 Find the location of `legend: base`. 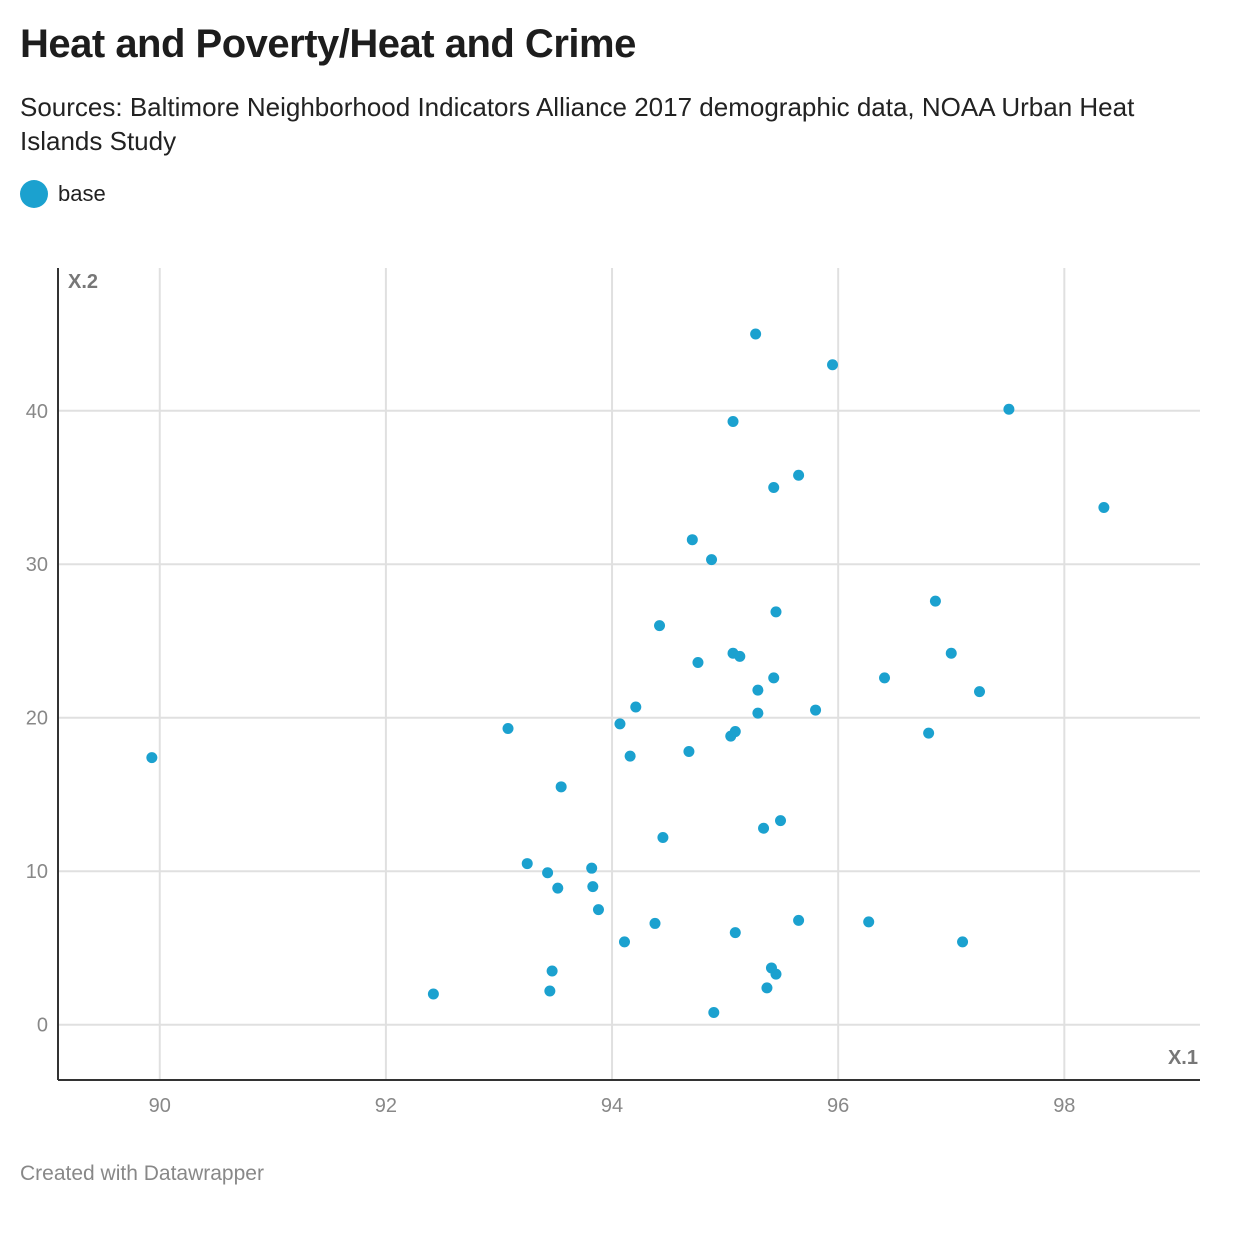

legend: base is located at coordinates (63, 194).